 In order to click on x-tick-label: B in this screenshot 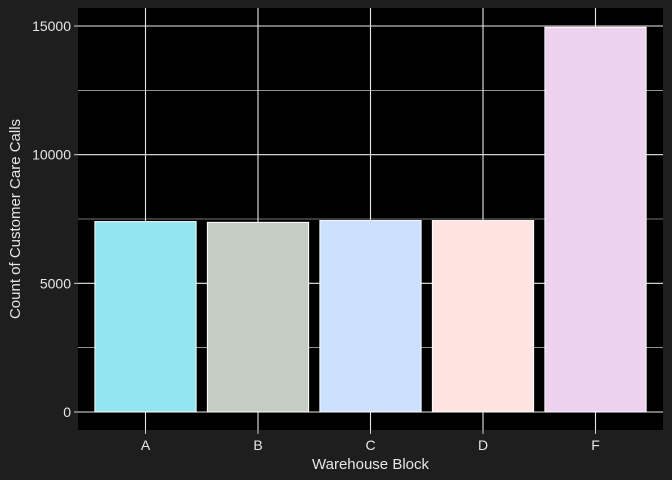, I will do `click(257, 445)`.